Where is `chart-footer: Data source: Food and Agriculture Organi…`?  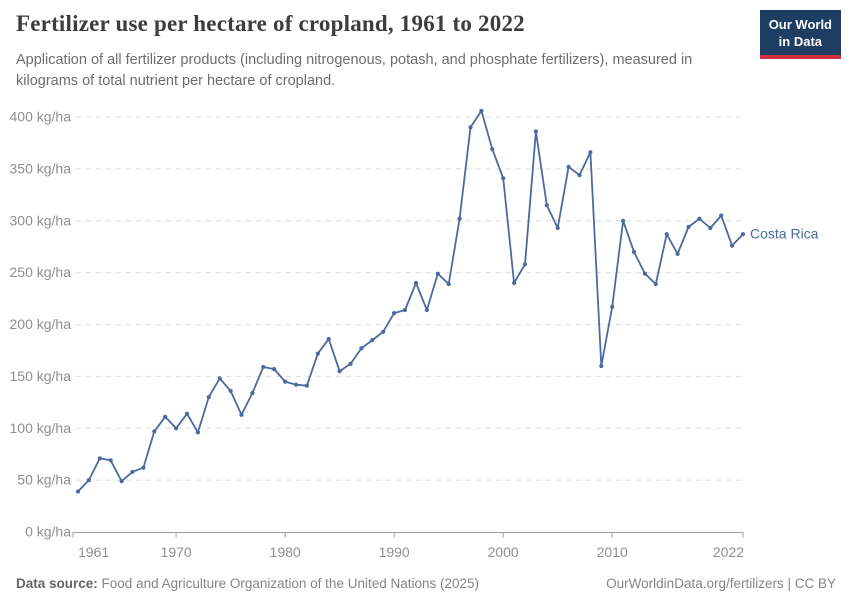 chart-footer: Data source: Food and Agriculture Organi… is located at coordinates (426, 583).